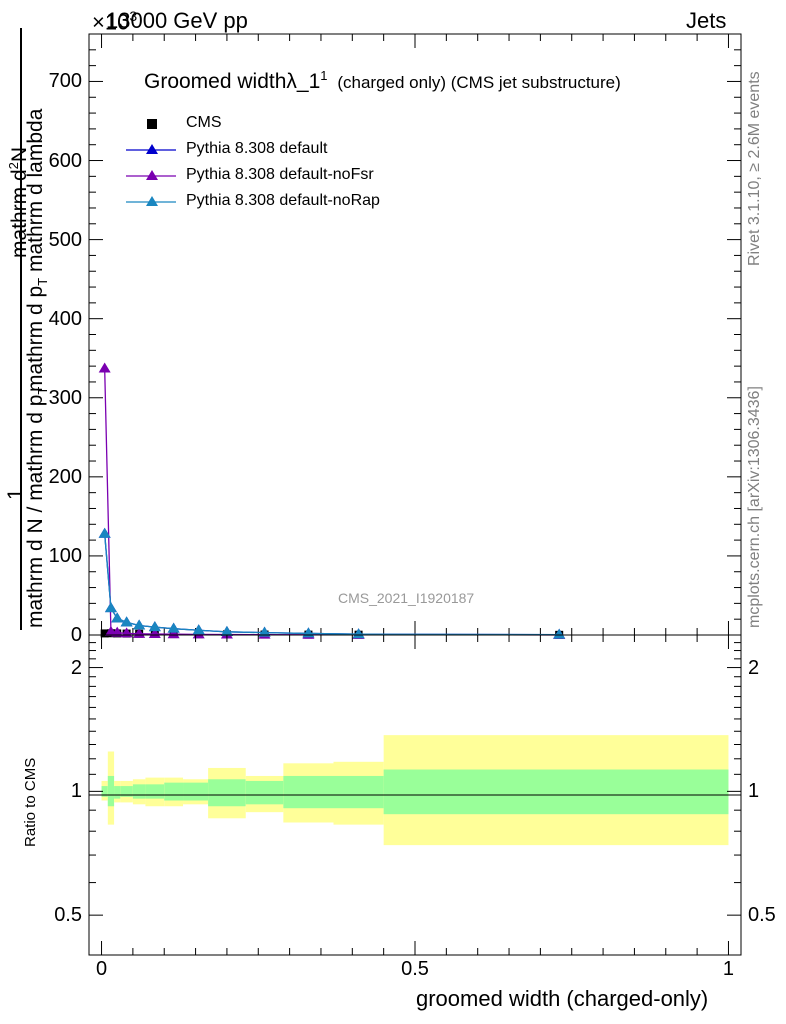  I want to click on main-y-axis-label-den: mathrm d pT mathrm d lambda, so click(37, 250).